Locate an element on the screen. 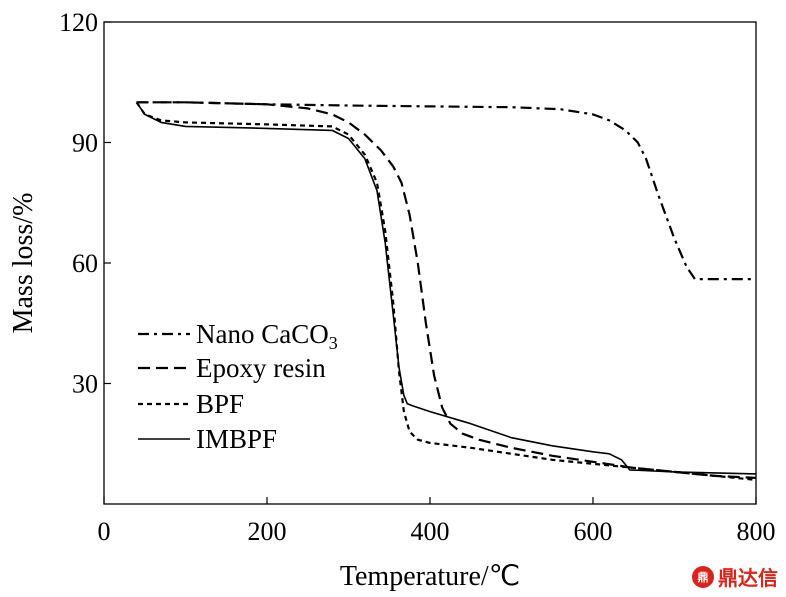 The width and height of the screenshot is (786, 597). y-tick-label: 60 is located at coordinates (85, 263).